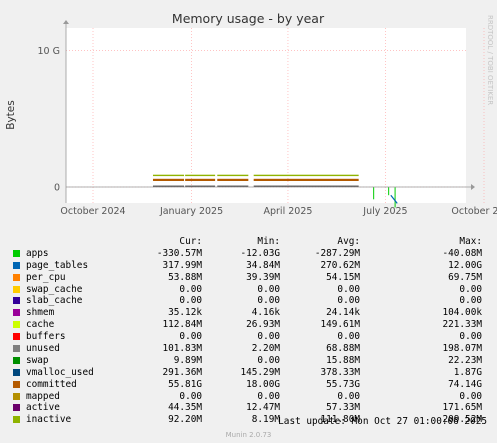 This screenshot has height=443, width=497. Describe the element at coordinates (182, 265) in the screenshot. I see `legend-value: 317.99M` at that location.